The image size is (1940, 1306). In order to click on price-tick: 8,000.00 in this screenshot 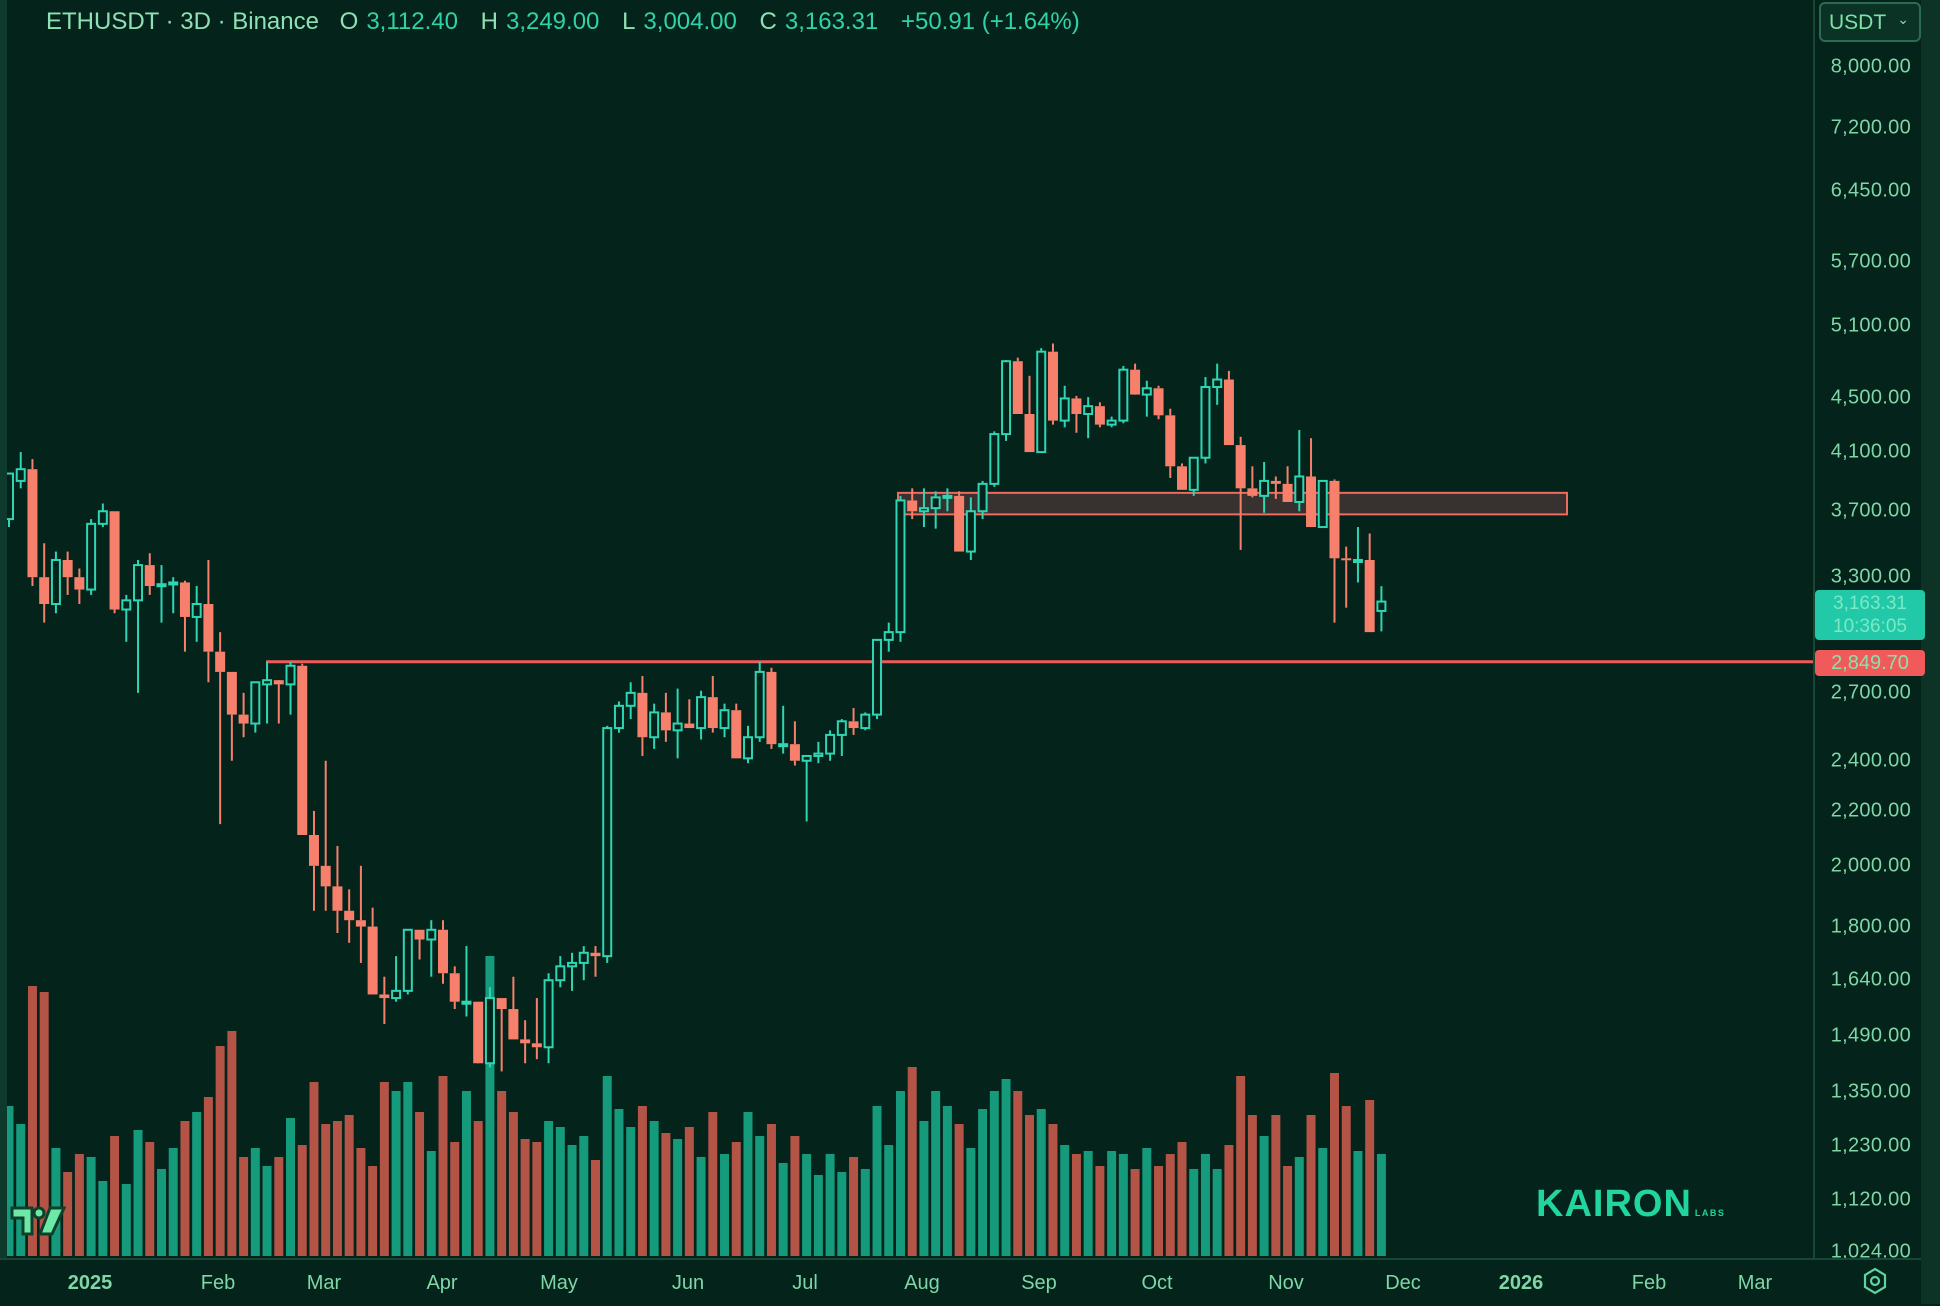, I will do `click(1870, 66)`.